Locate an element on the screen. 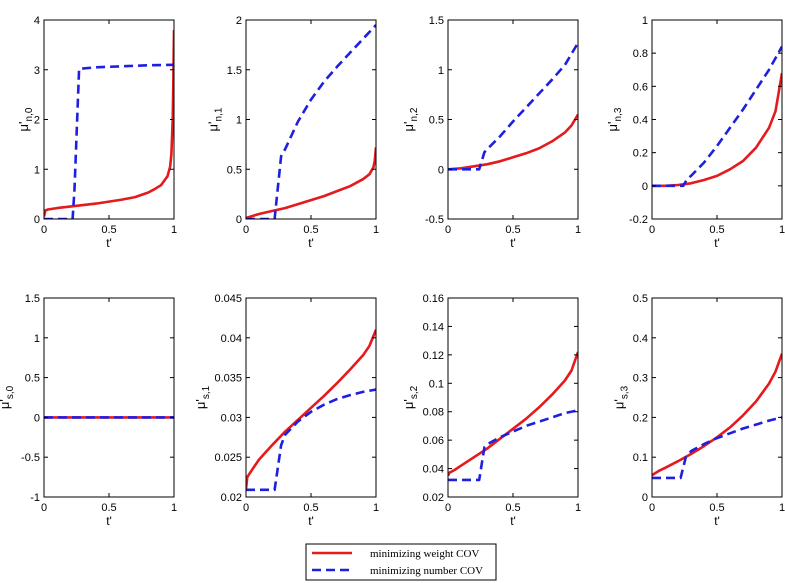 The image size is (785, 583). subplot-mu-s3: 0 0.5 100.10.20.30.40.5t'μ's,3 is located at coordinates (698, 410).